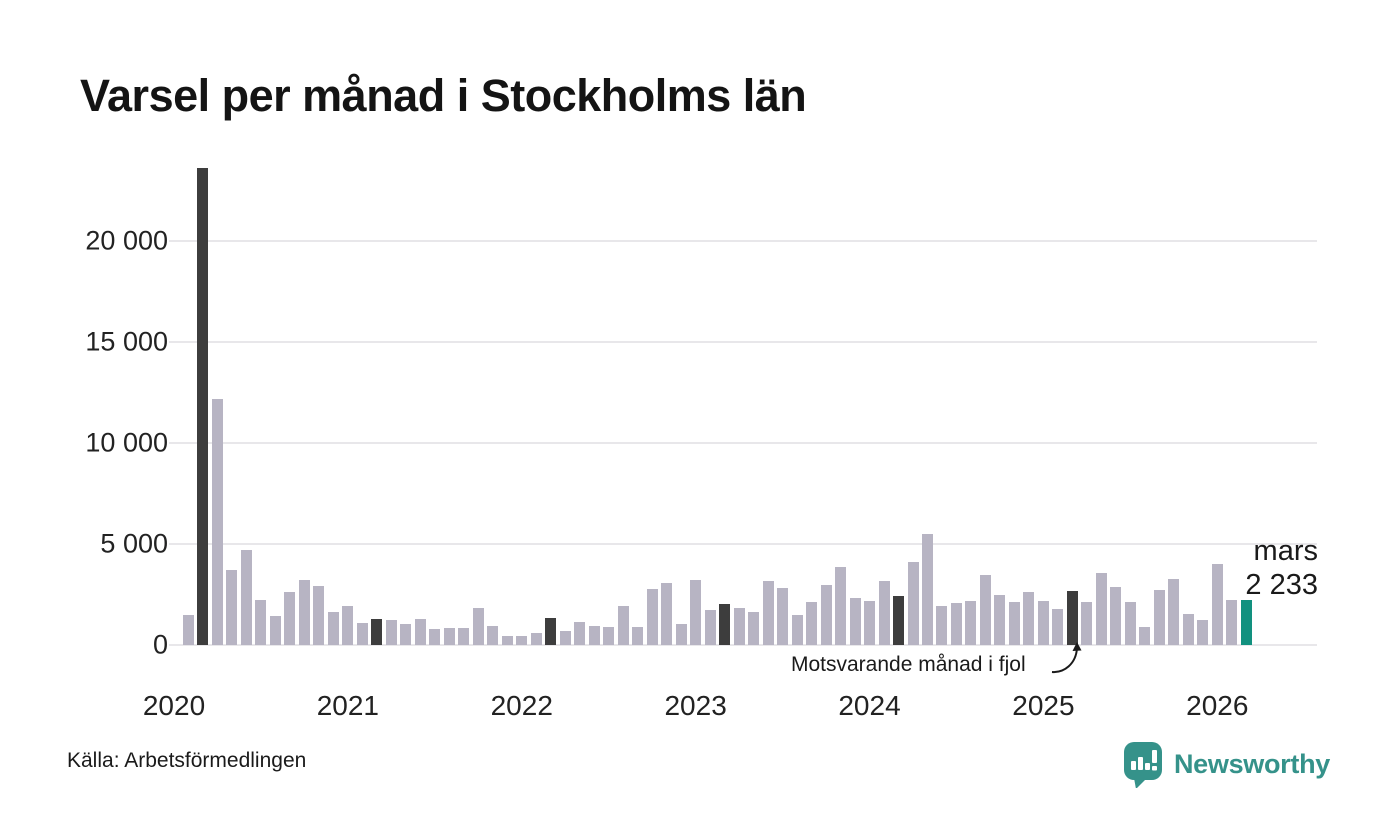  What do you see at coordinates (126, 240) in the screenshot?
I see `y-tick-label: 20 000` at bounding box center [126, 240].